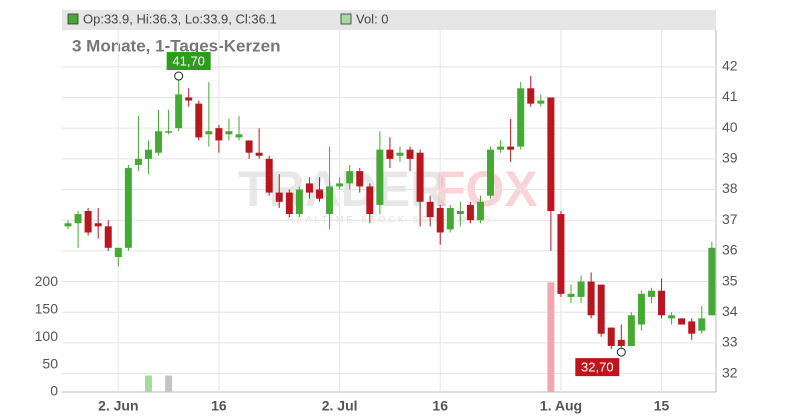 The width and height of the screenshot is (800, 420). I want to click on x-tick-label: 15, so click(662, 406).